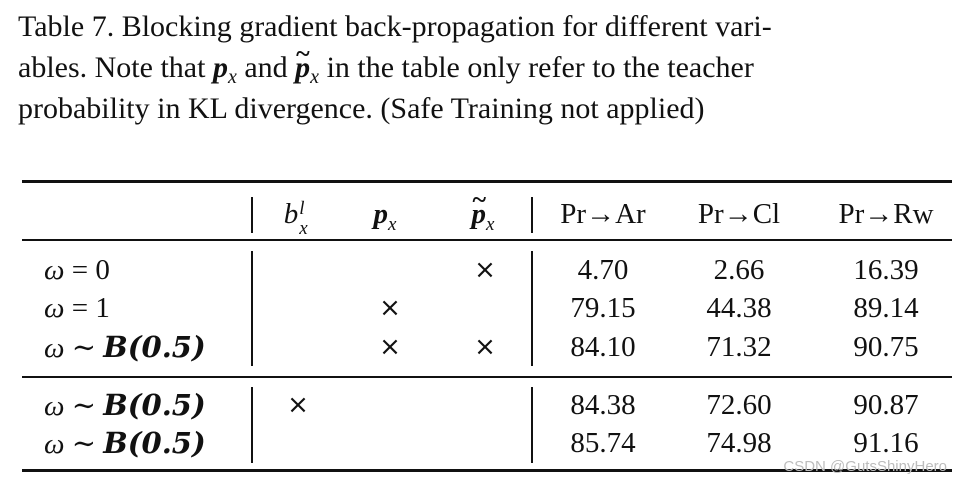 This screenshot has width=961, height=485. Describe the element at coordinates (385, 216) in the screenshot. I see `header-p-x: px` at that location.